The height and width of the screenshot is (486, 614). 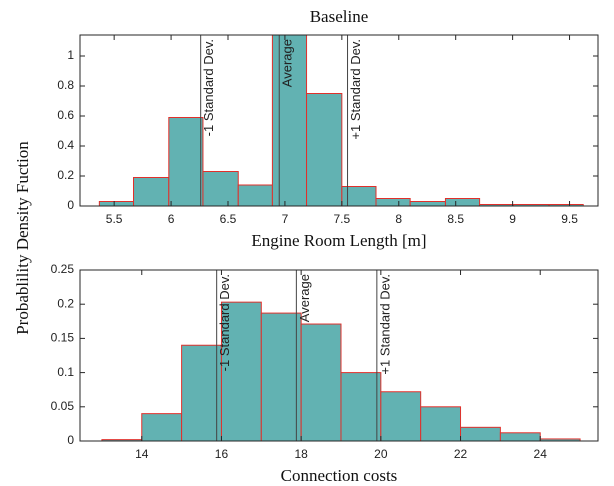 I want to click on x-tick-label: 14, so click(x=142, y=454).